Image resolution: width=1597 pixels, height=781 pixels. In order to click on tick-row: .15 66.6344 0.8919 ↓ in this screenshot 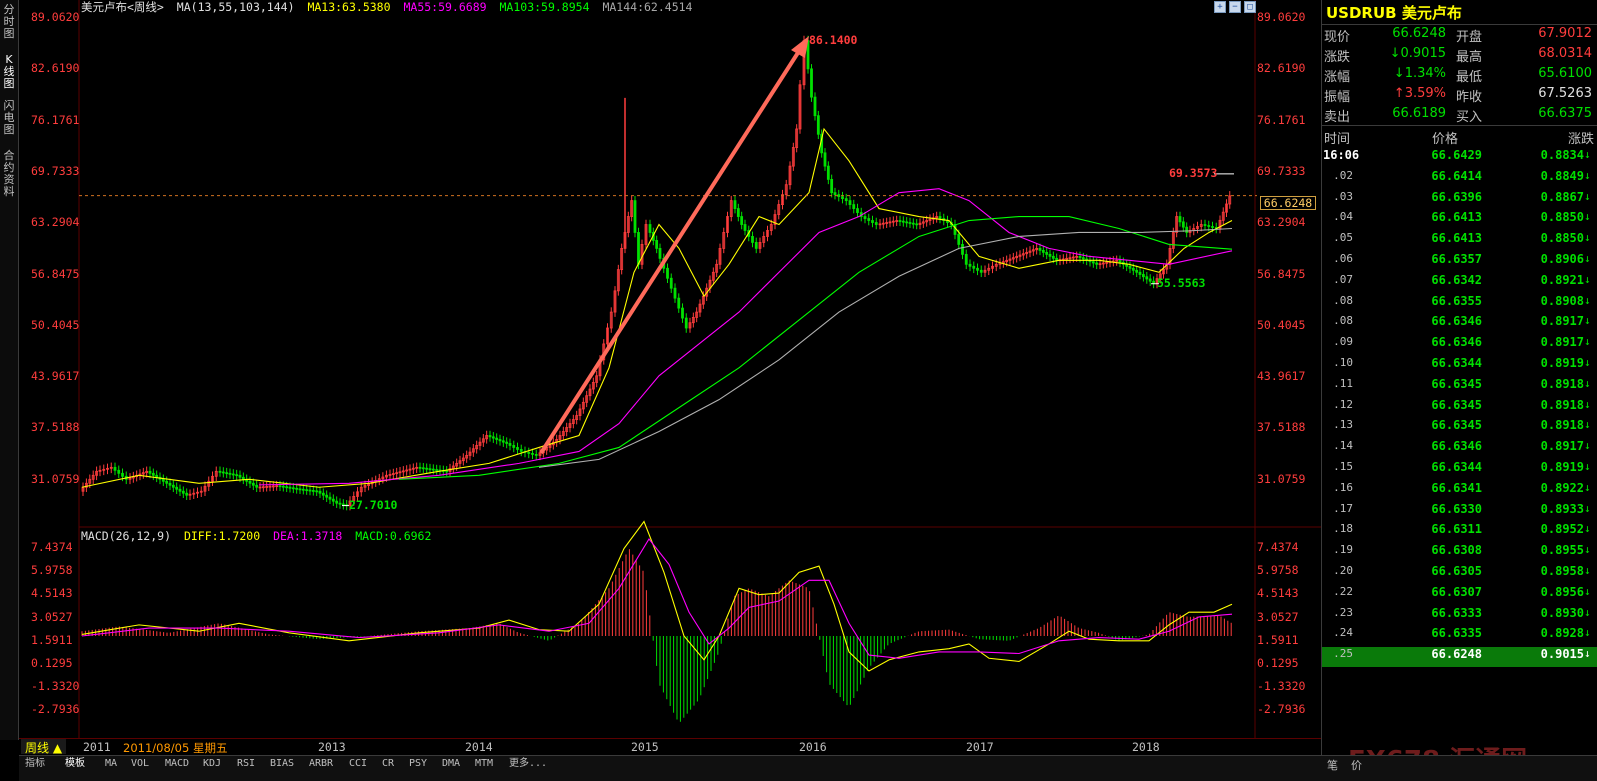, I will do `click(1459, 470)`.